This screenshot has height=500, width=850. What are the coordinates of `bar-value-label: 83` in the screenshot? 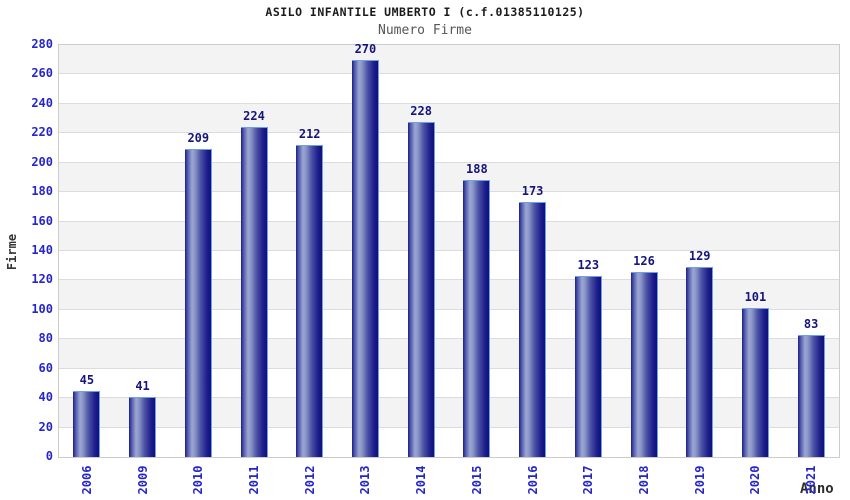 It's located at (811, 324).